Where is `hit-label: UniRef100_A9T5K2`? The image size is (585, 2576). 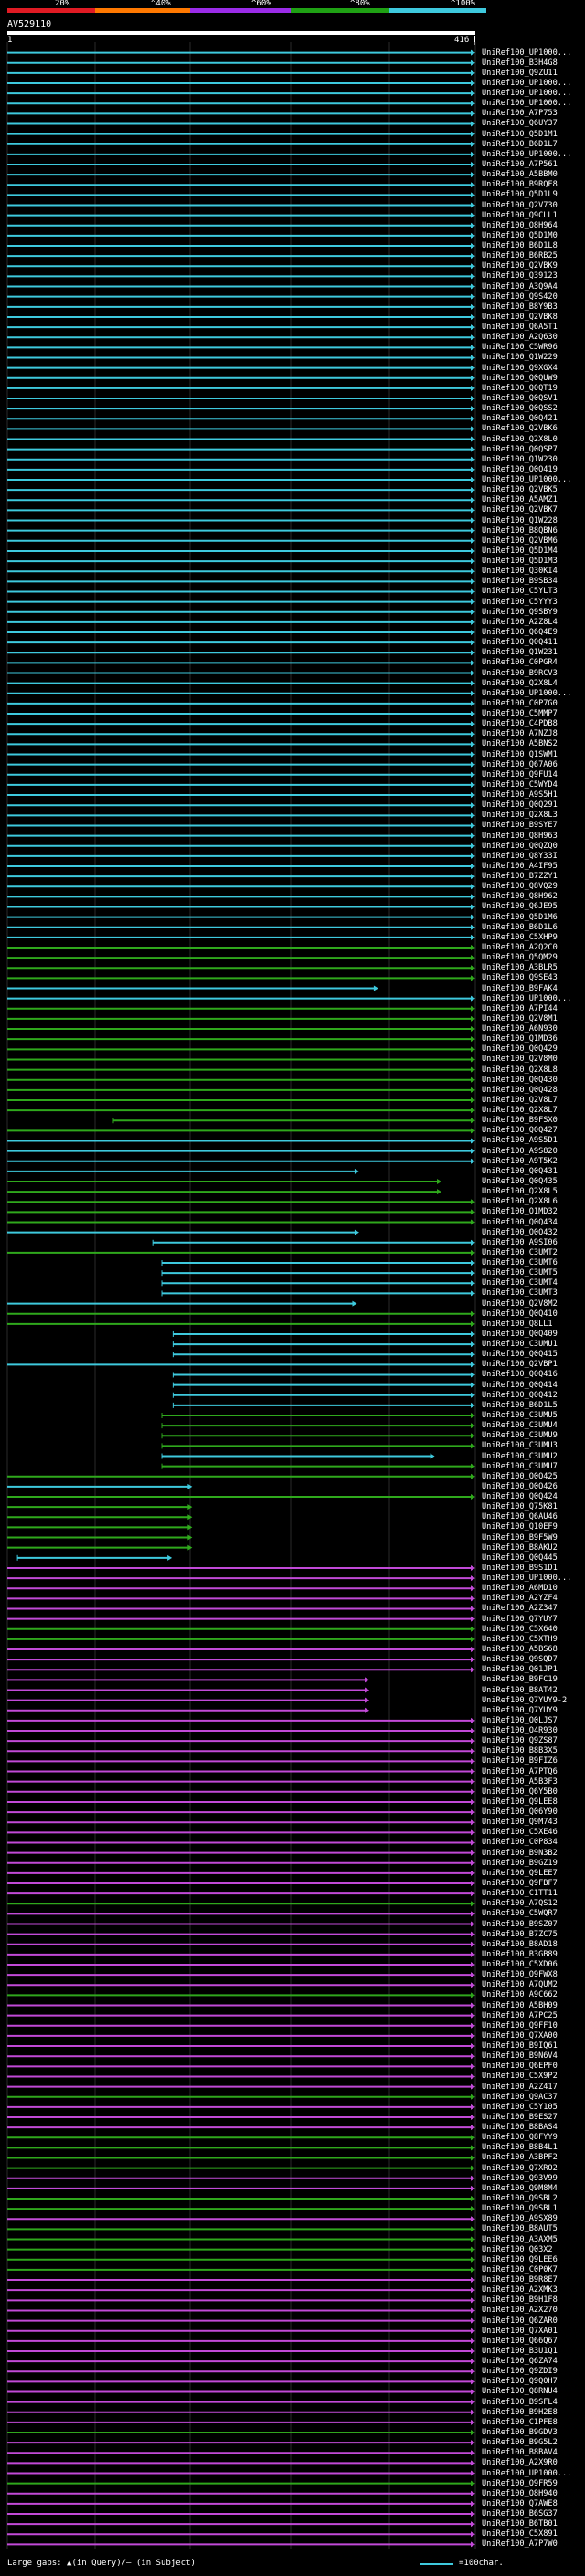 hit-label: UniRef100_A9T5K2 is located at coordinates (520, 1161).